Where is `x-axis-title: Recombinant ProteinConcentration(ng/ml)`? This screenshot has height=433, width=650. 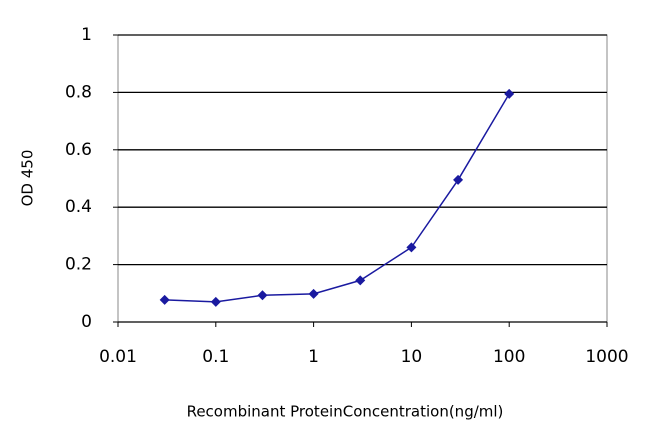 x-axis-title: Recombinant ProteinConcentration(ng/ml) is located at coordinates (345, 412).